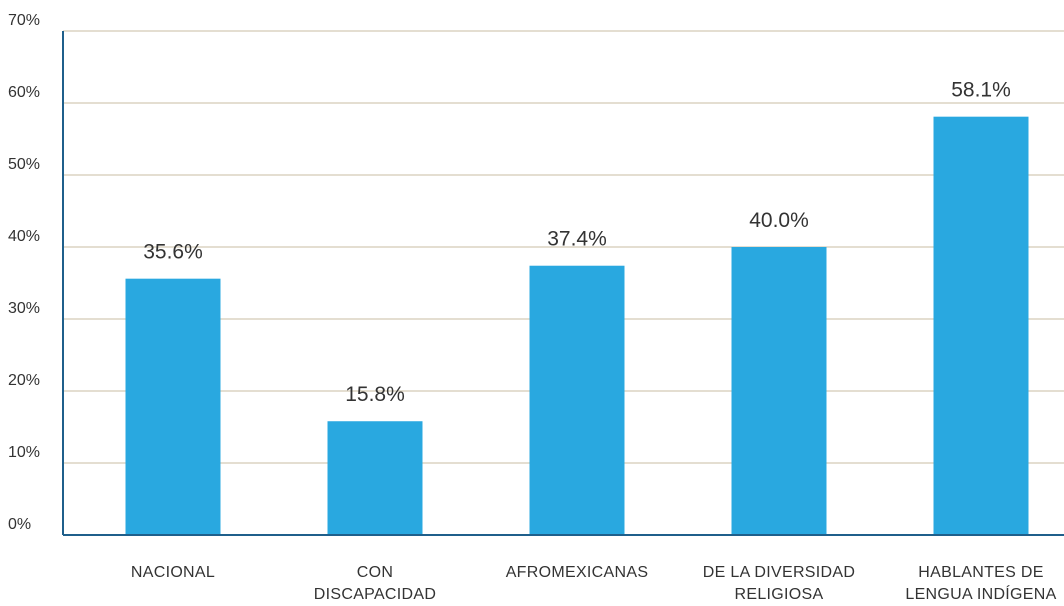  What do you see at coordinates (375, 583) in the screenshot?
I see `x-tick-label: CON DISCAPACIDAD` at bounding box center [375, 583].